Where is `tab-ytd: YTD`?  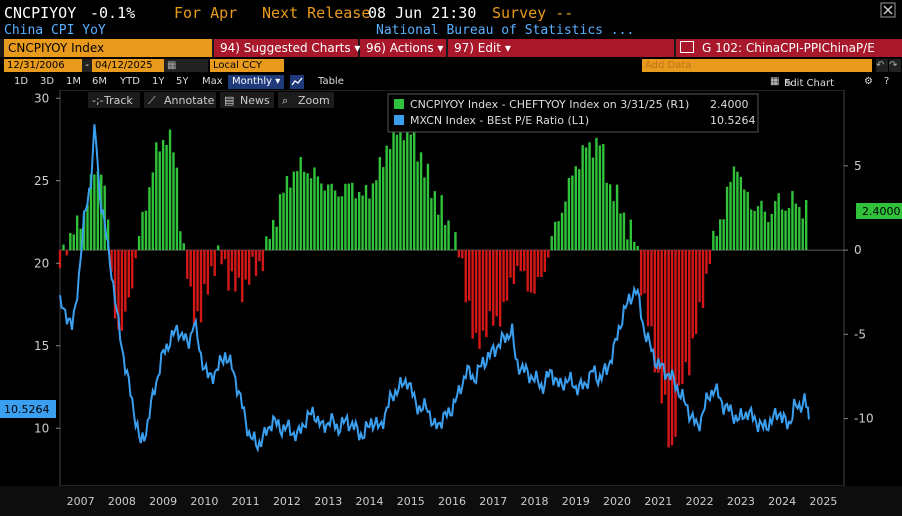
tab-ytd: YTD is located at coordinates (130, 81).